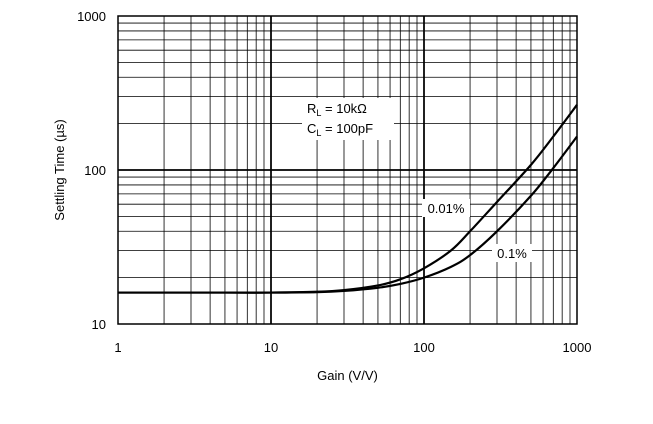 The height and width of the screenshot is (424, 653). I want to click on x-tick-label: 1000, so click(577, 347).